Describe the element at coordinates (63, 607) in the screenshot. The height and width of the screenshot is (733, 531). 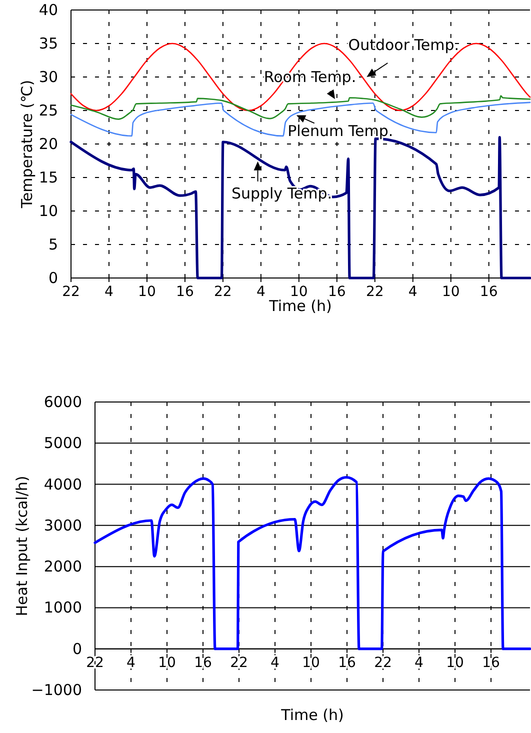
I see `y-tick-label: 1000` at that location.